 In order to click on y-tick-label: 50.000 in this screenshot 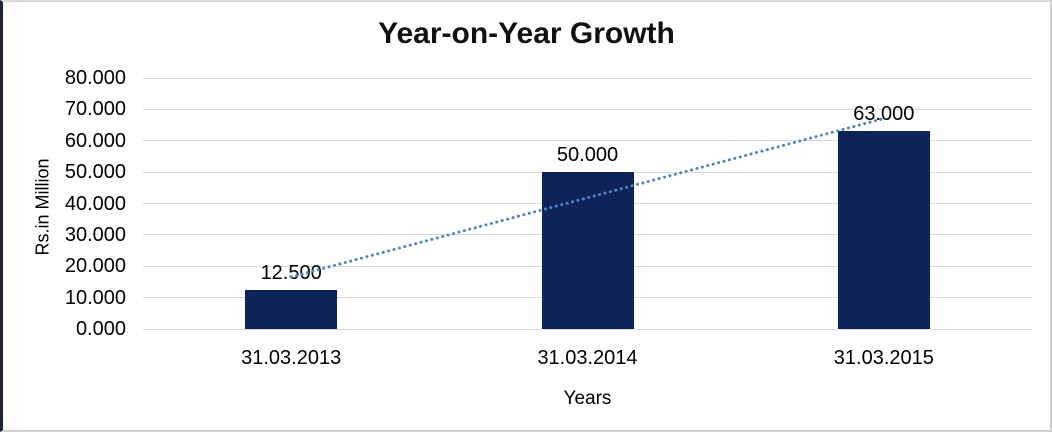, I will do `click(95, 172)`.